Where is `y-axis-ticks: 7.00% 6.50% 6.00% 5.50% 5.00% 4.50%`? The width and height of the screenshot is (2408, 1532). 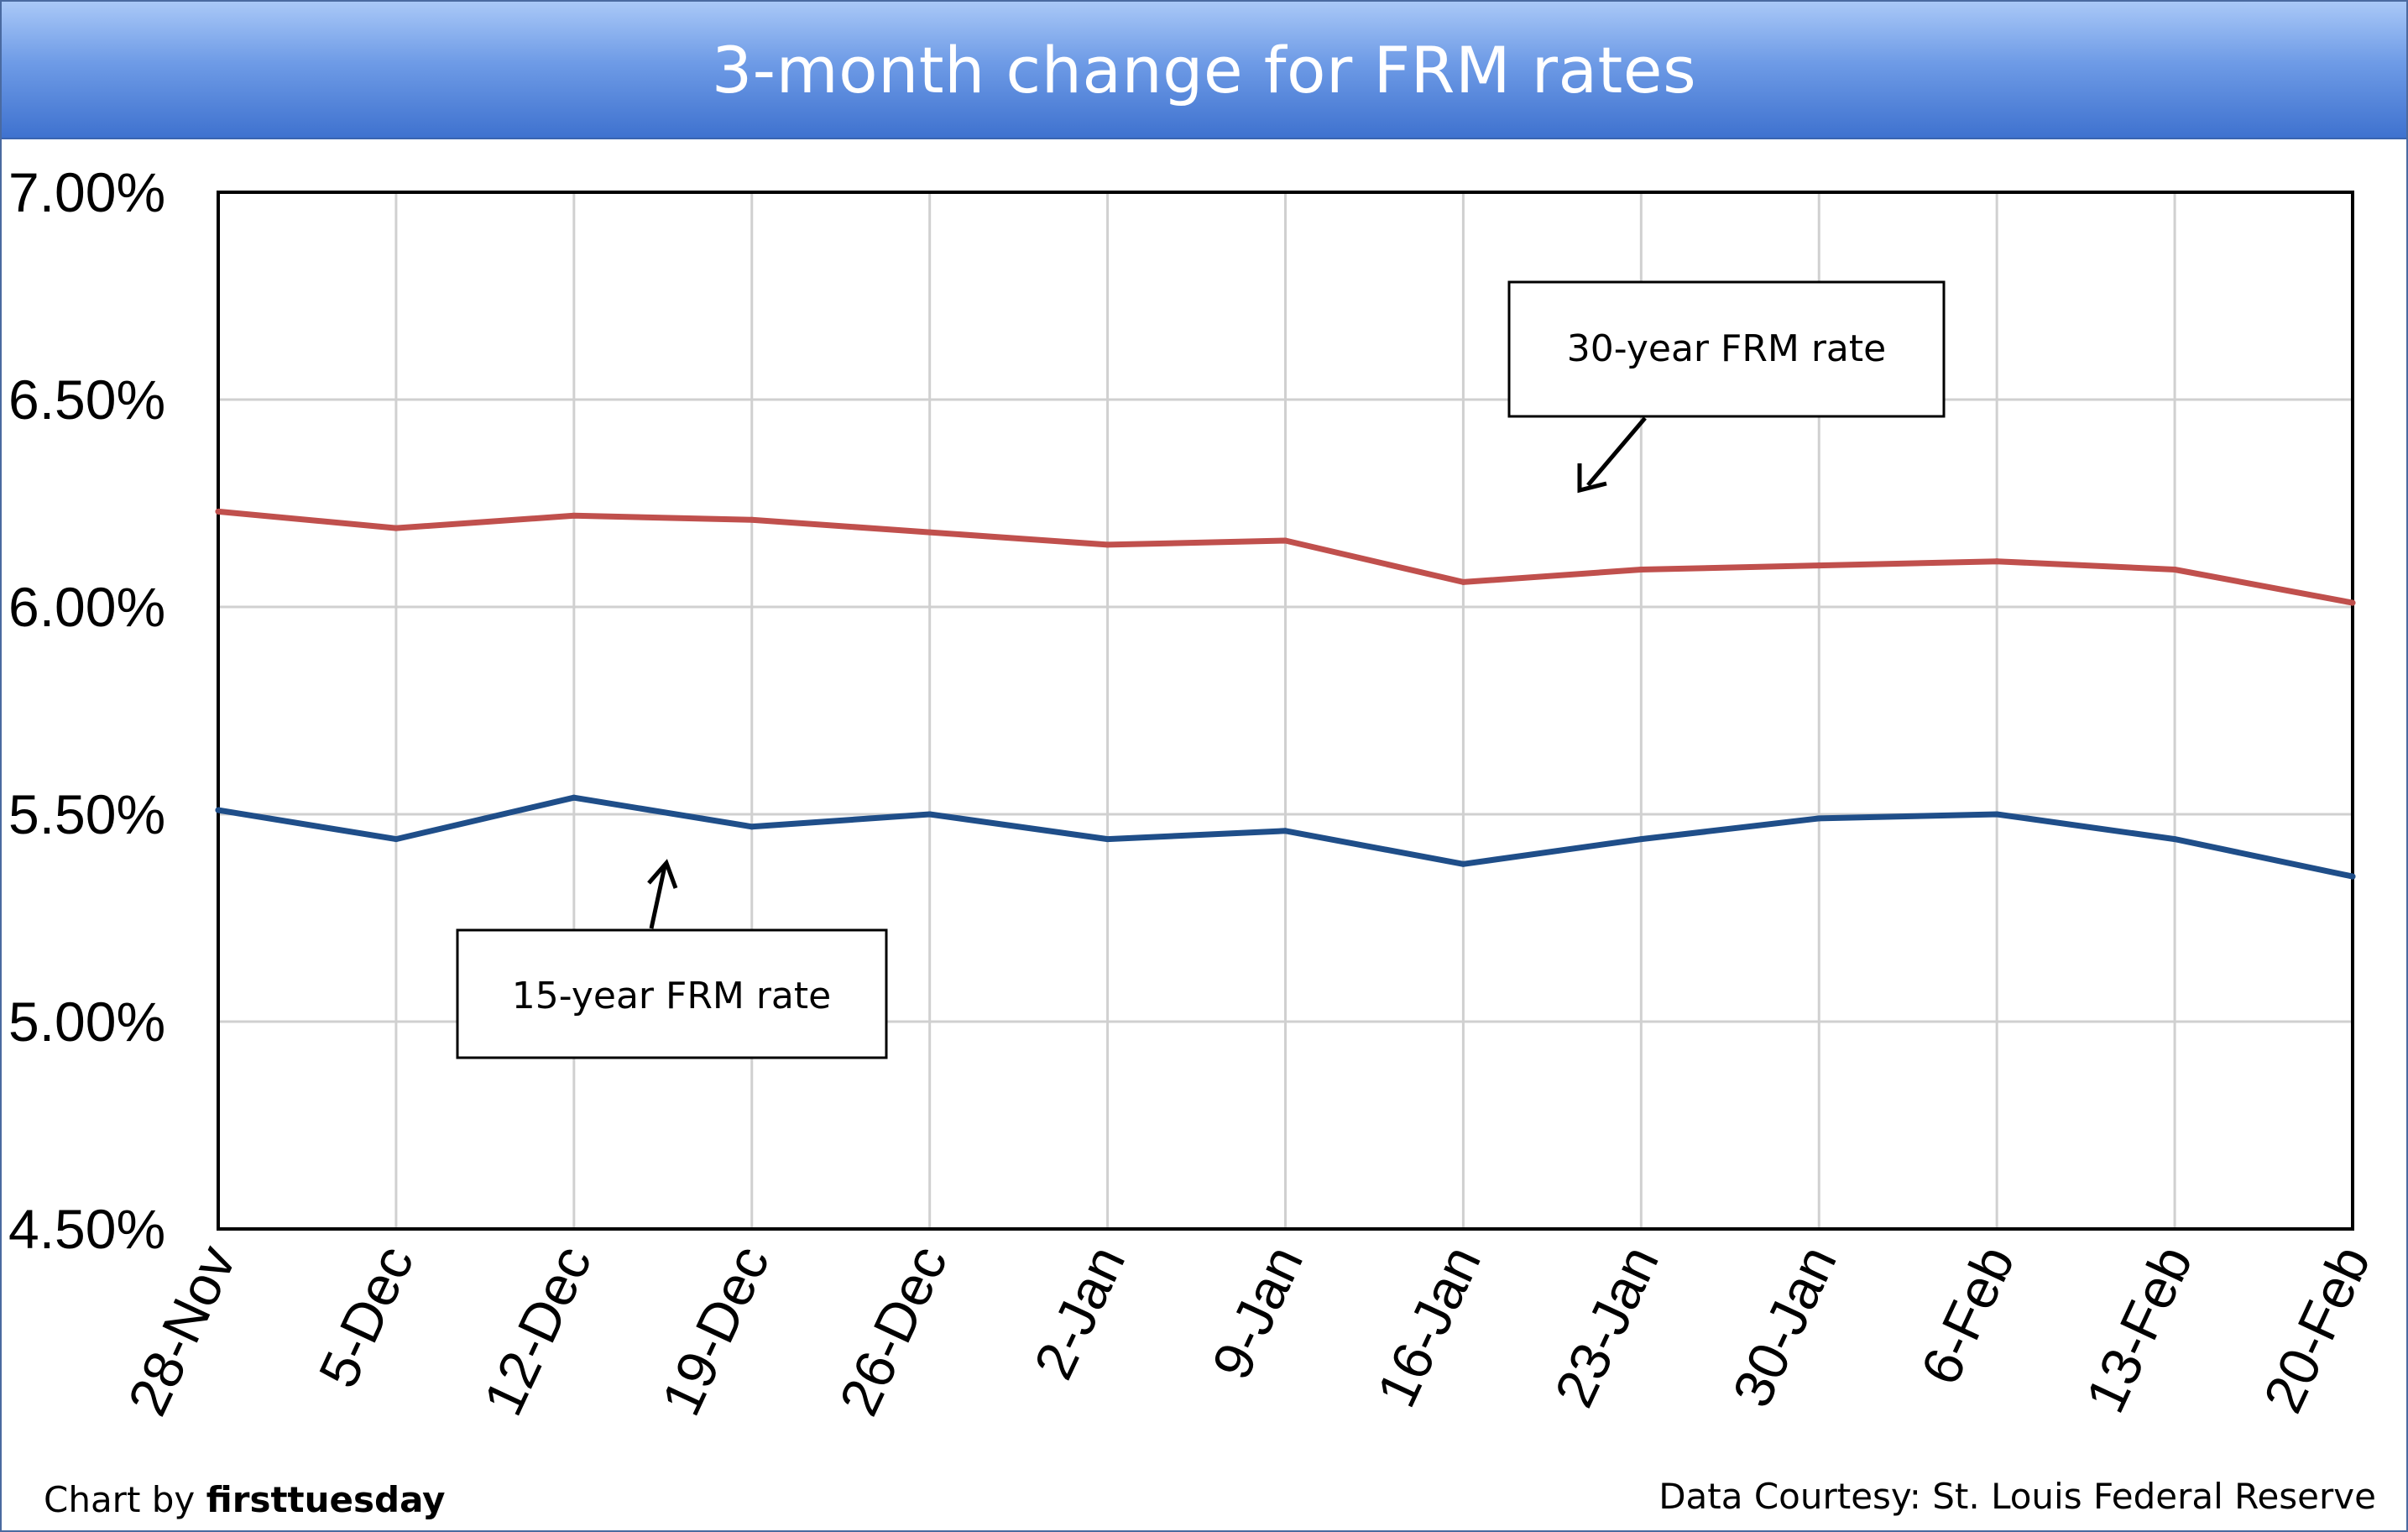
y-axis-ticks: 7.00% 6.50% 6.00% 5.50% 5.00% 4.50% is located at coordinates (86, 711).